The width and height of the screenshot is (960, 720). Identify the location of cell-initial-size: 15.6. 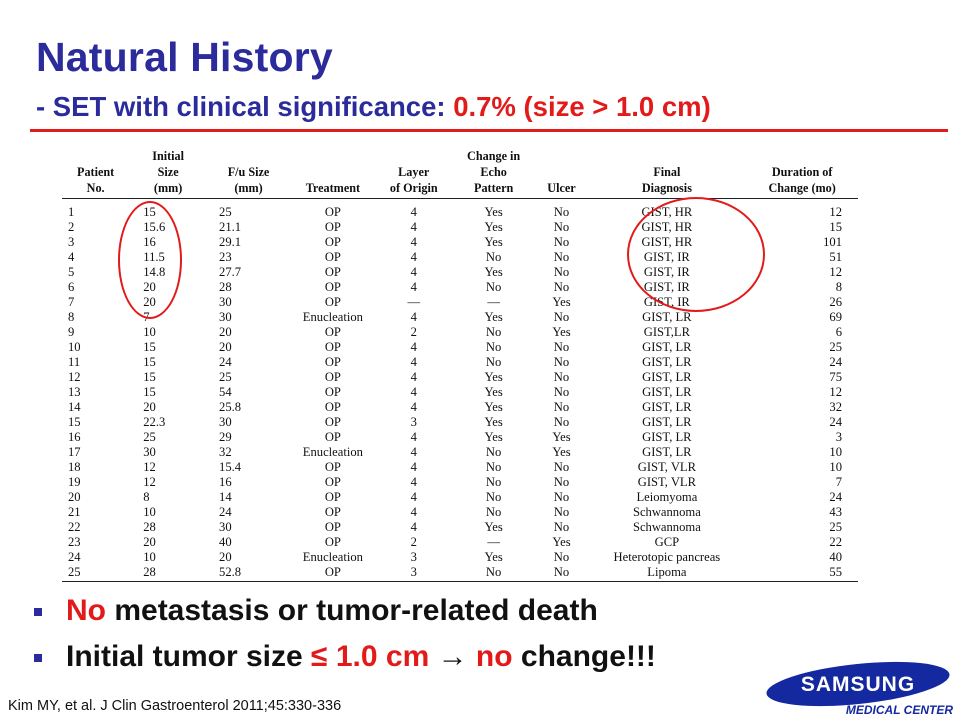
(154, 227).